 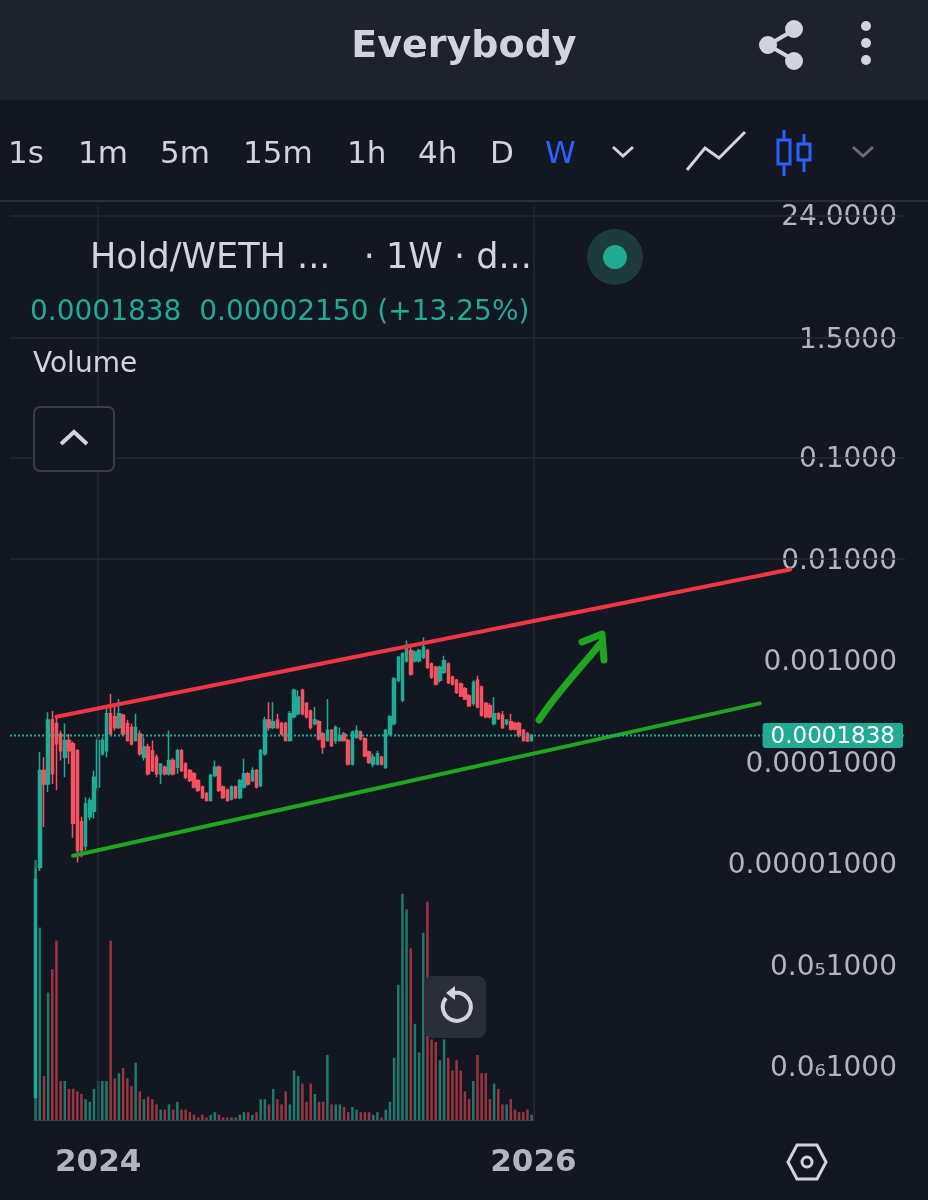 What do you see at coordinates (839, 216) in the screenshot?
I see `y-tick-label: 24.0000` at bounding box center [839, 216].